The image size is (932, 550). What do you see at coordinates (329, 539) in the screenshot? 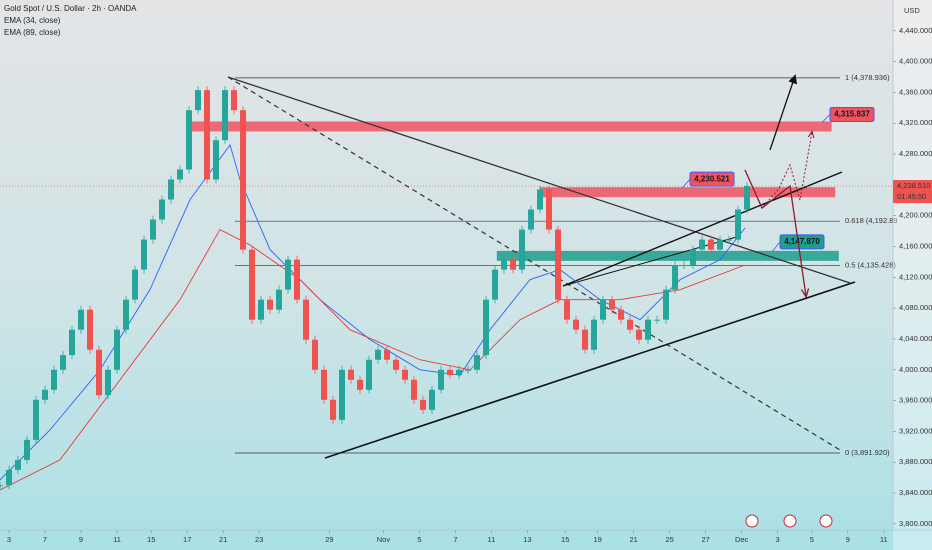
I see `x-tick-label: 29` at bounding box center [329, 539].